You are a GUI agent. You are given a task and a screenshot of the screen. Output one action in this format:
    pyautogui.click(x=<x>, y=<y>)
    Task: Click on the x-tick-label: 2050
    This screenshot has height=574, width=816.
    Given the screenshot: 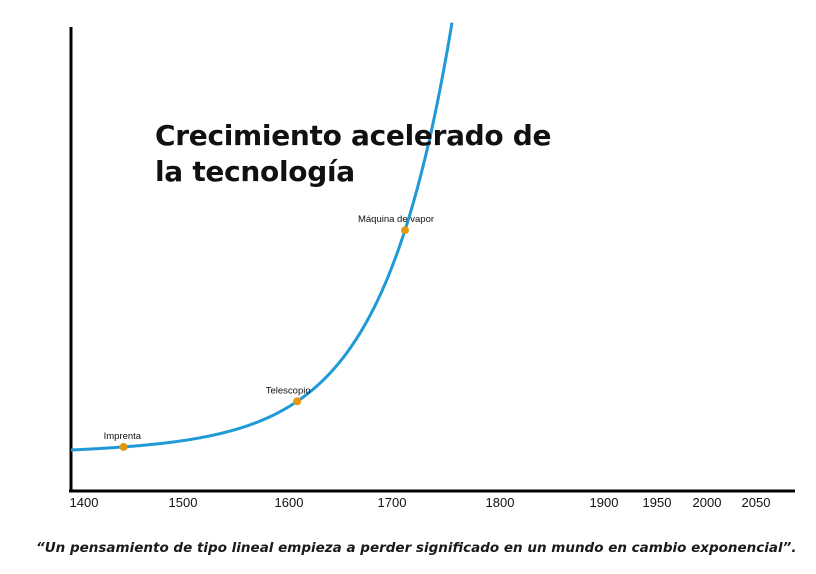 What is the action you would take?
    pyautogui.click(x=756, y=502)
    